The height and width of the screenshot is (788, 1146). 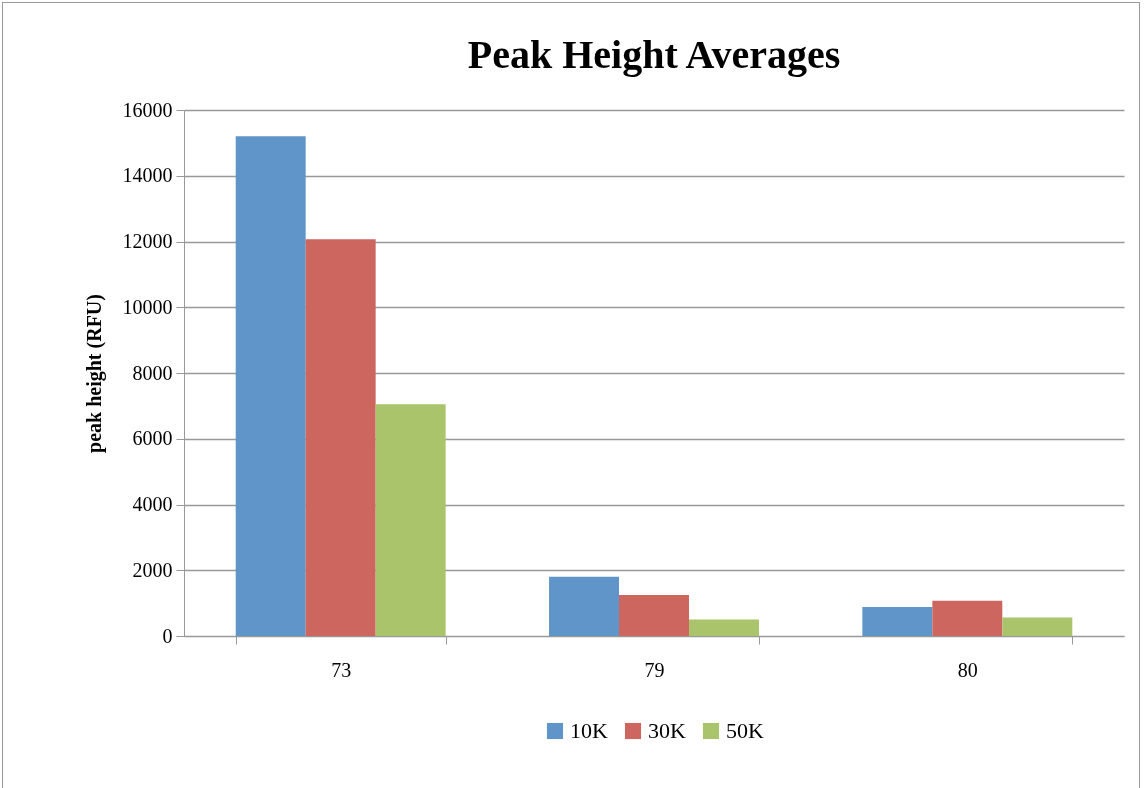 I want to click on y-tick-label: 16000, so click(x=147, y=109).